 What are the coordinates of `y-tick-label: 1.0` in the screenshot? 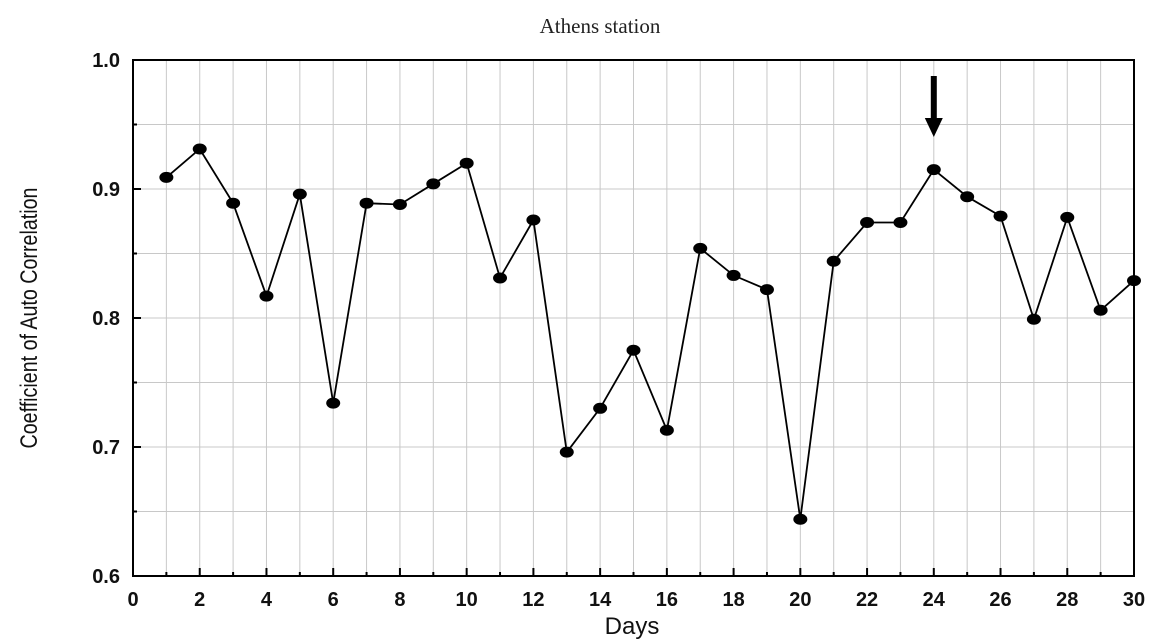 It's located at (106, 61).